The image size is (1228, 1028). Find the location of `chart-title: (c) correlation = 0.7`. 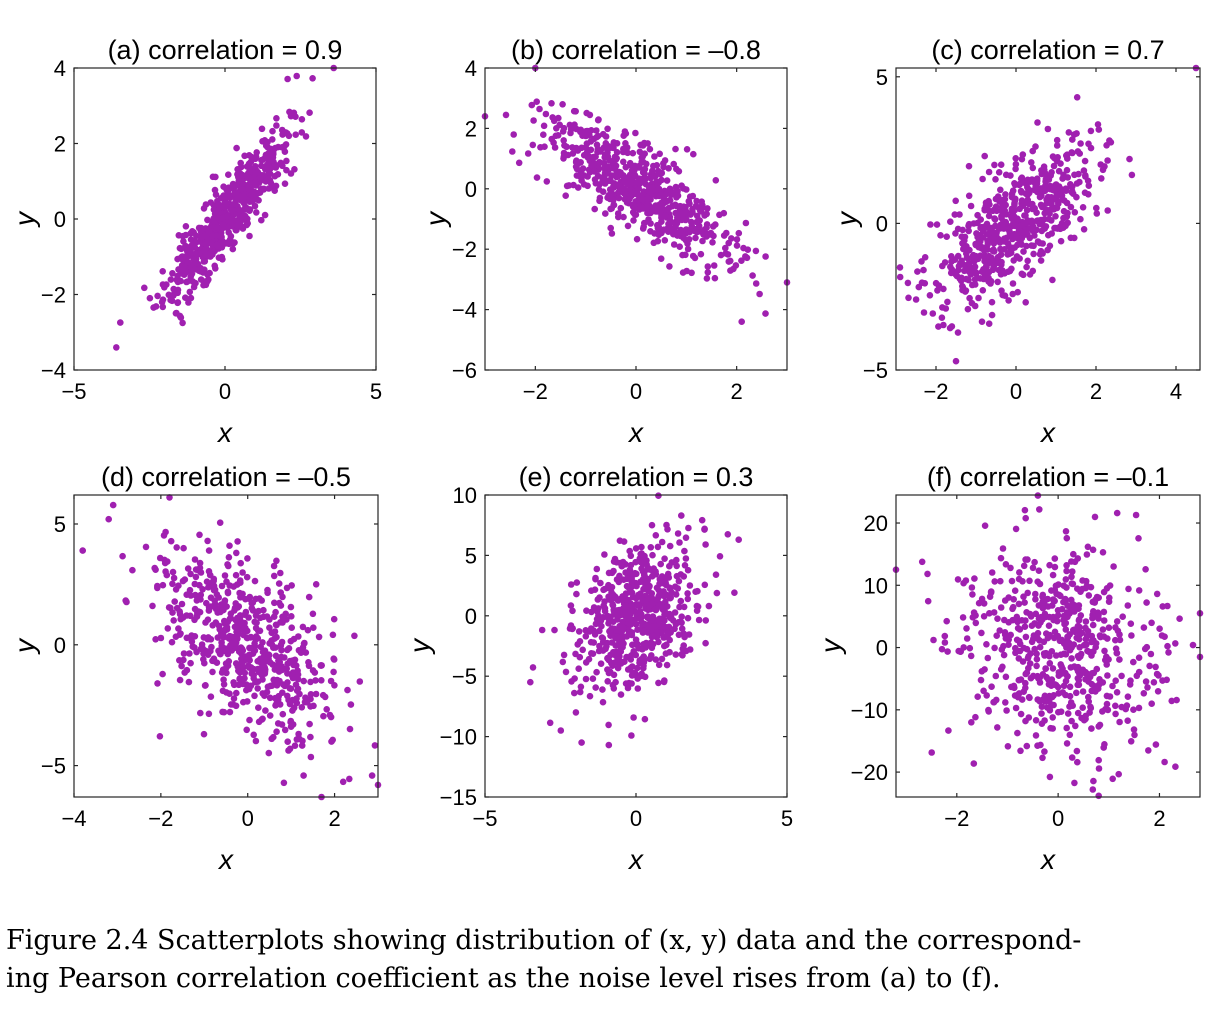

chart-title: (c) correlation = 0.7 is located at coordinates (1047, 50).